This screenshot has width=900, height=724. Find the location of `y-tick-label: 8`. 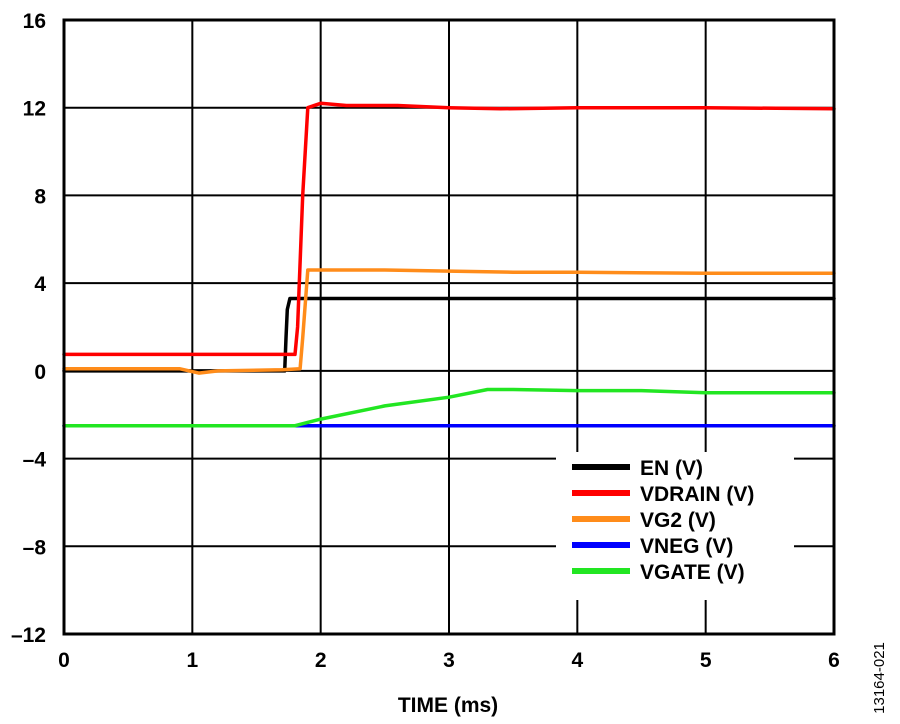

y-tick-label: 8 is located at coordinates (40, 196).